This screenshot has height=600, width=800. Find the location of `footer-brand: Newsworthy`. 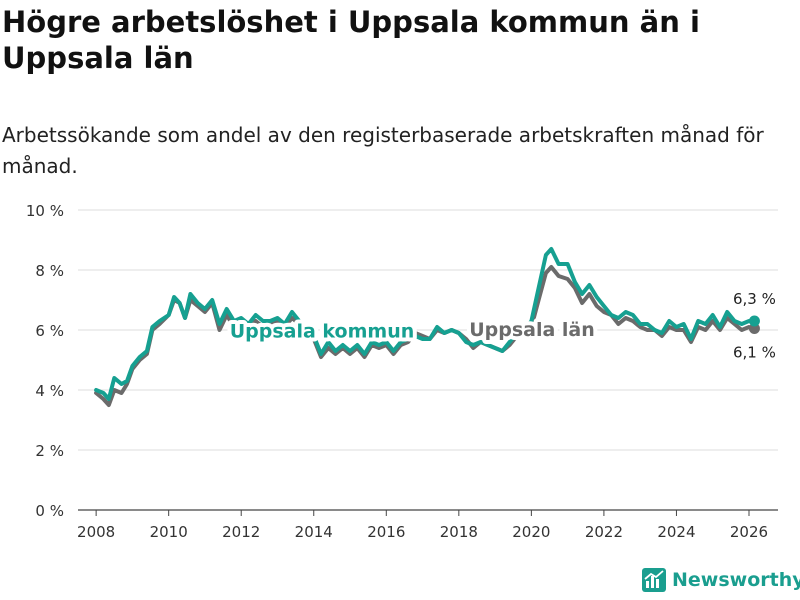

footer-brand: Newsworthy is located at coordinates (721, 580).